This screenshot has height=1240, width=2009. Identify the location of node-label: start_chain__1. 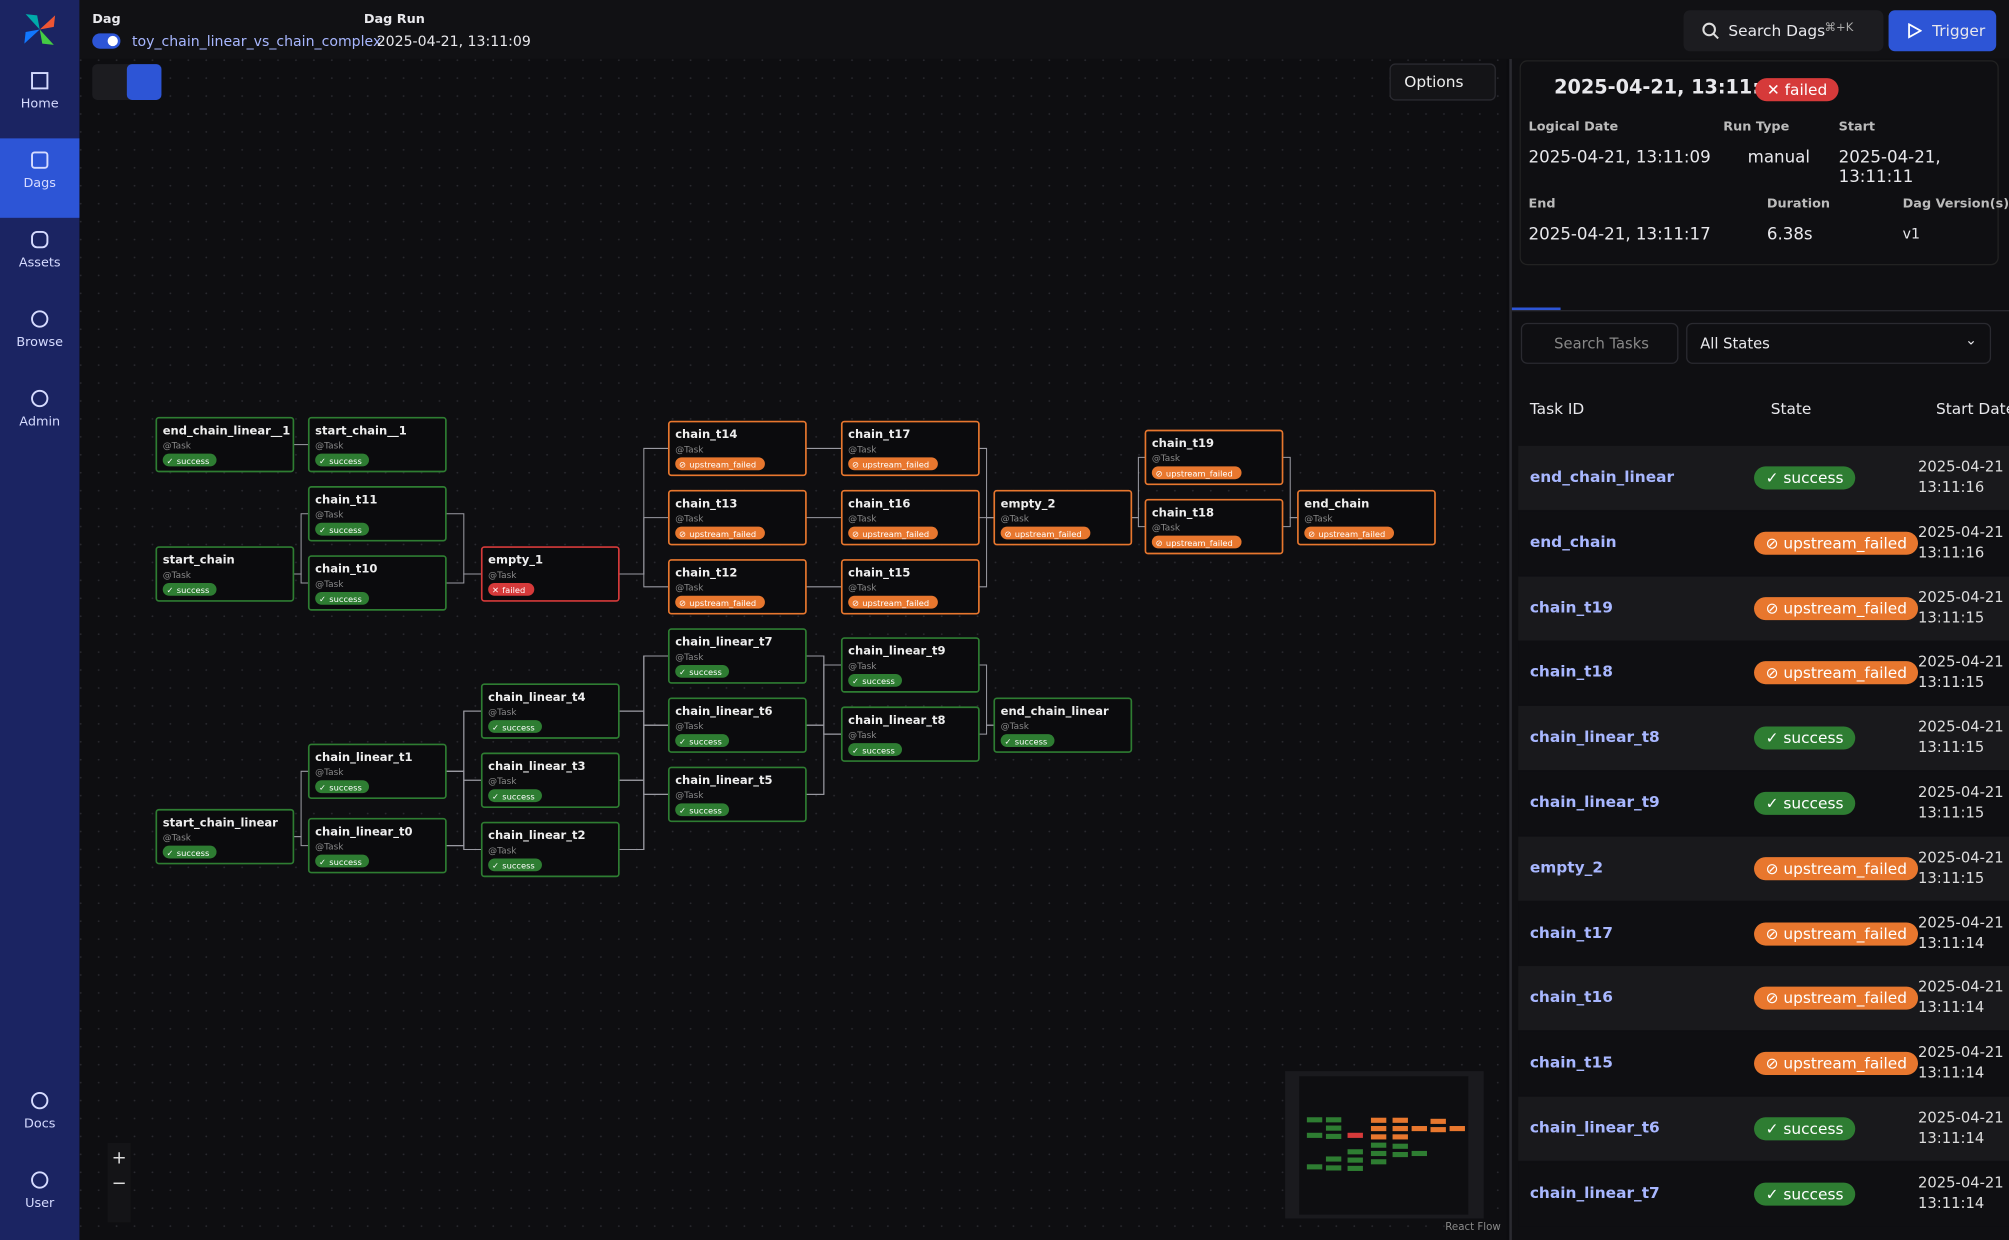
(361, 430).